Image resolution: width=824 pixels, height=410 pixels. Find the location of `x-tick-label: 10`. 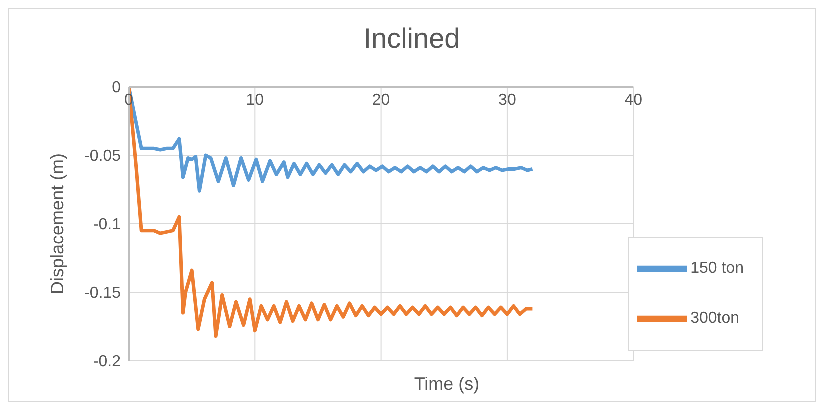

x-tick-label: 10 is located at coordinates (255, 100).